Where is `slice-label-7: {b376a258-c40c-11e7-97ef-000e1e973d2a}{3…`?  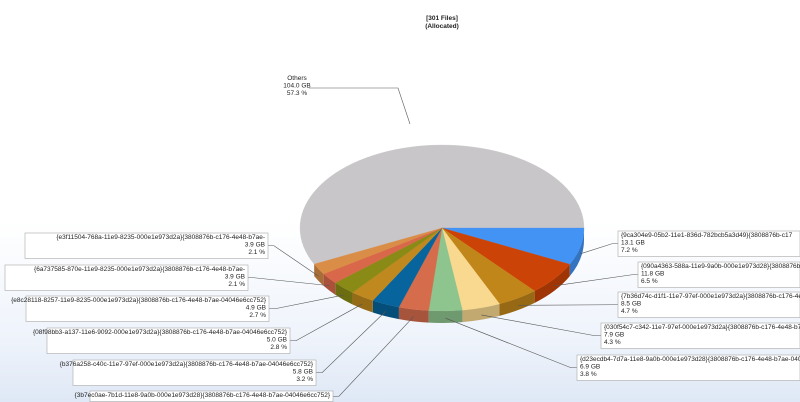 slice-label-7: {b376a258-c40c-11e7-97ef-000e1e973d2a}{3… is located at coordinates (188, 372).